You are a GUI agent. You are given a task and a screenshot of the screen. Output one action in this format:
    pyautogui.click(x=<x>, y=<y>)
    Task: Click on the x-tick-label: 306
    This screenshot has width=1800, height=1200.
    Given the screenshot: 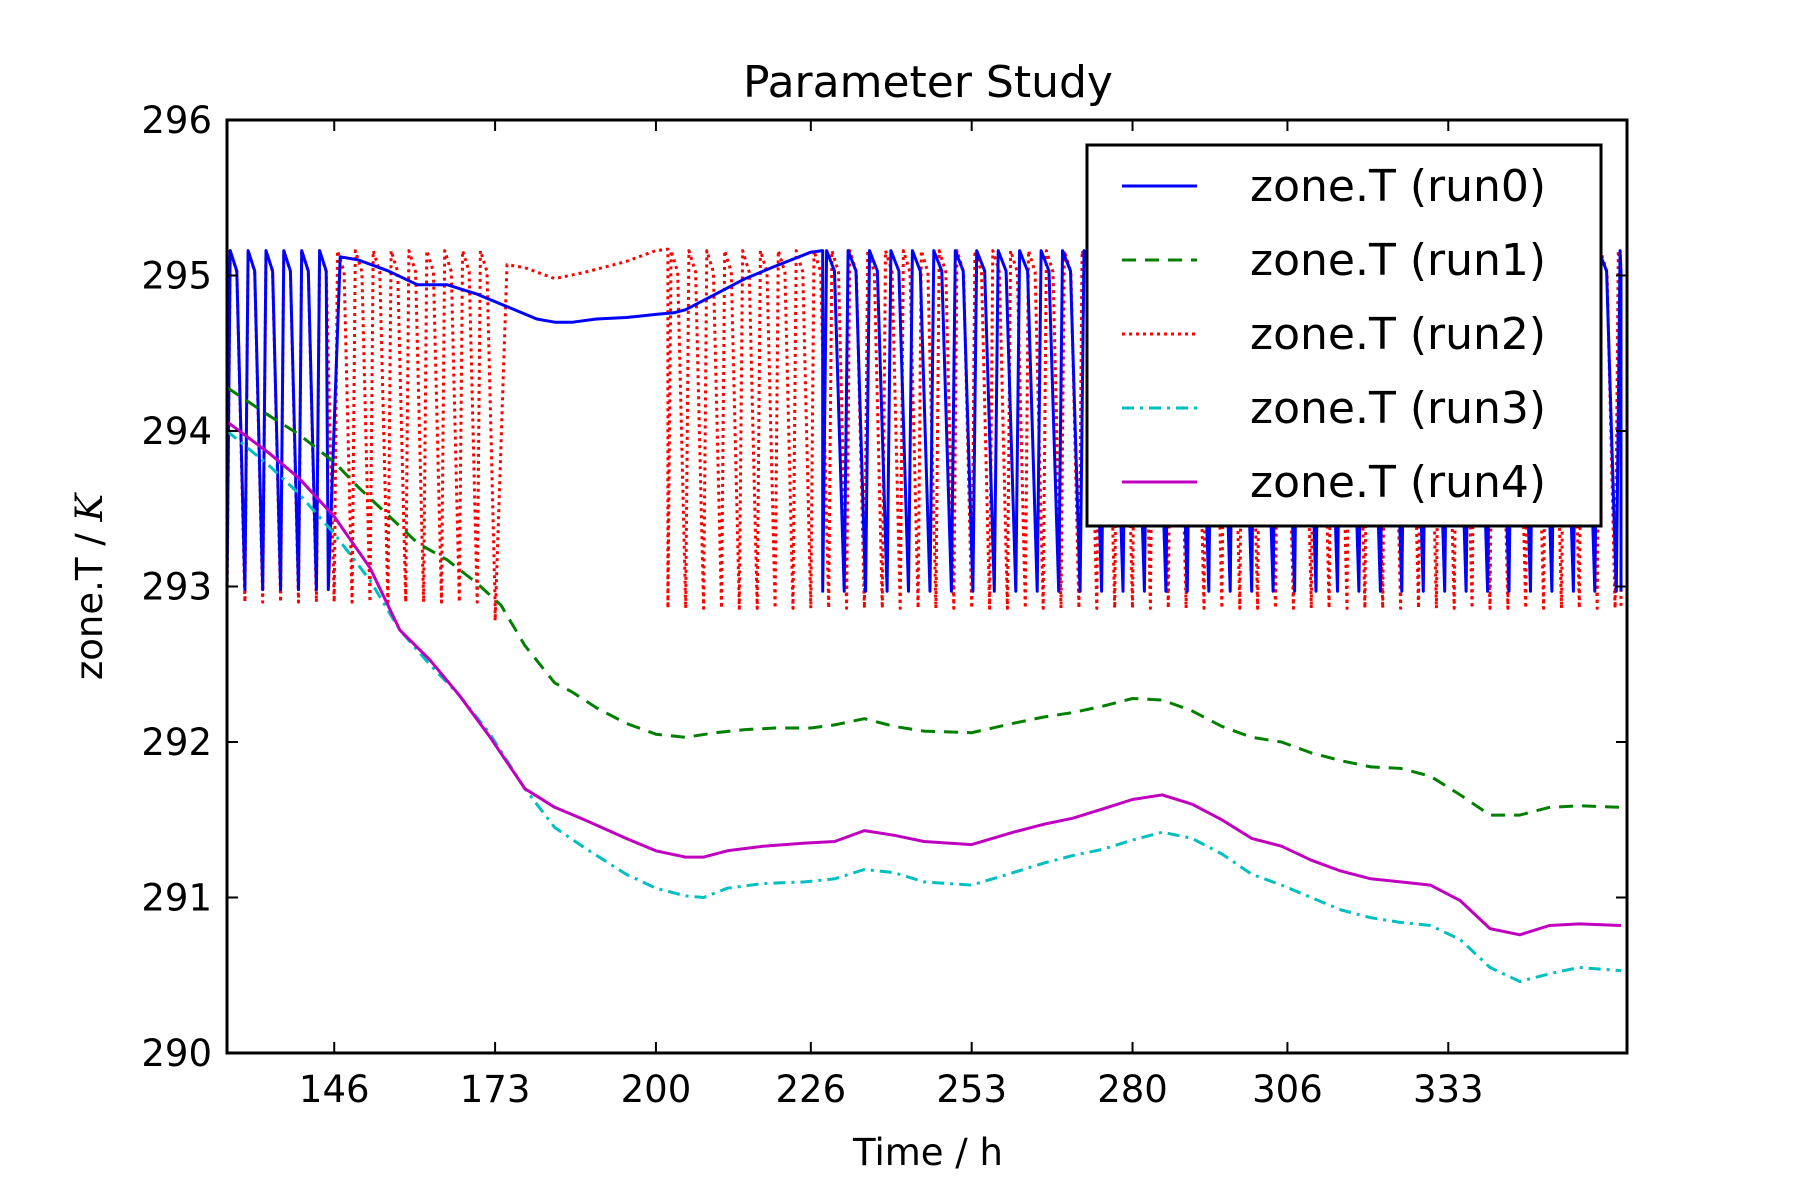 What is the action you would take?
    pyautogui.click(x=1287, y=1089)
    